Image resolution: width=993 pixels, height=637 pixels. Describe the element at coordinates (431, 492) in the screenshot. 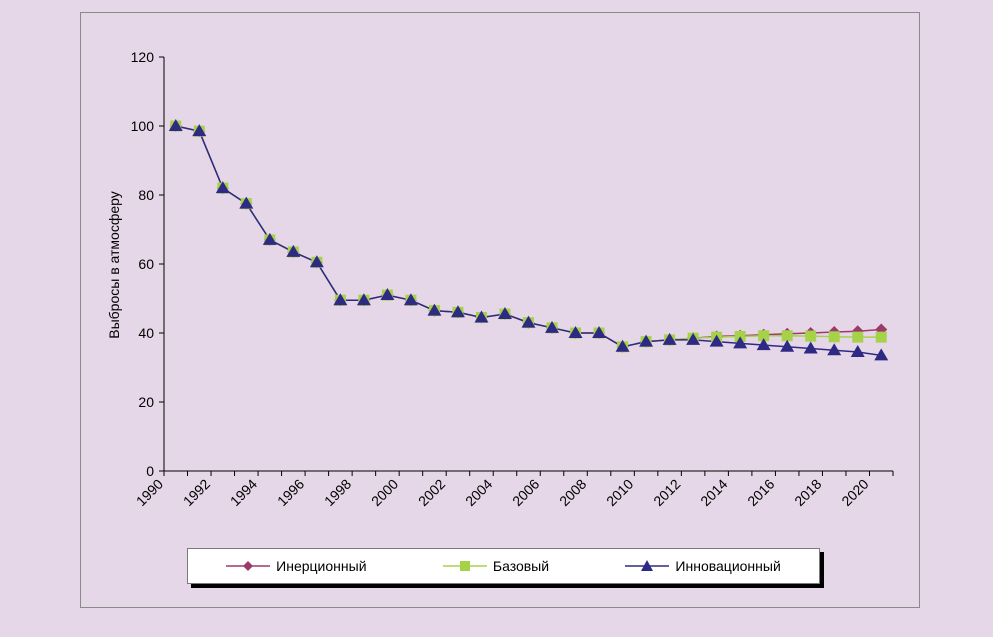

I see `x-tick-label: 2002` at that location.